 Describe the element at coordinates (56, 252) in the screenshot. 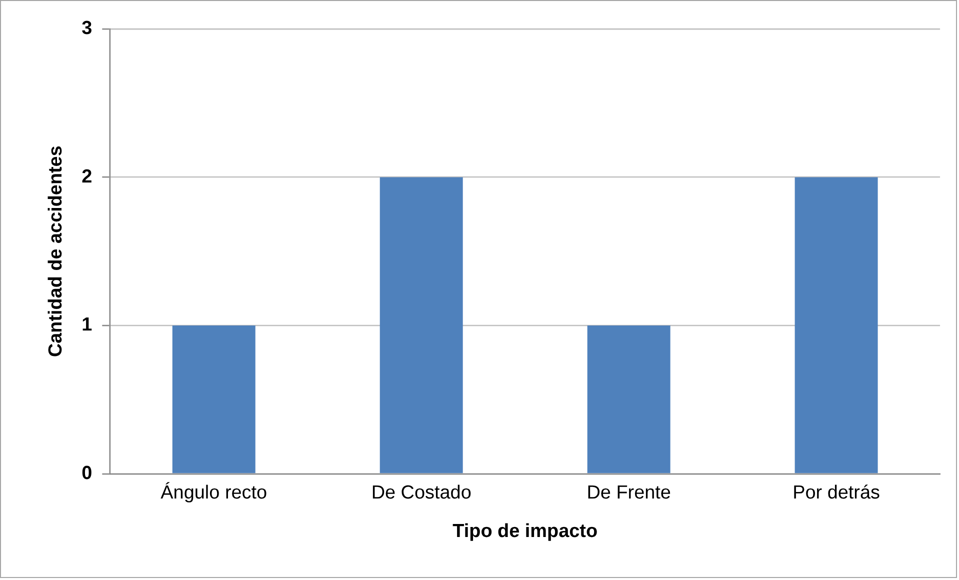

I see `y-axis-title: Cantidad de accidentes` at that location.